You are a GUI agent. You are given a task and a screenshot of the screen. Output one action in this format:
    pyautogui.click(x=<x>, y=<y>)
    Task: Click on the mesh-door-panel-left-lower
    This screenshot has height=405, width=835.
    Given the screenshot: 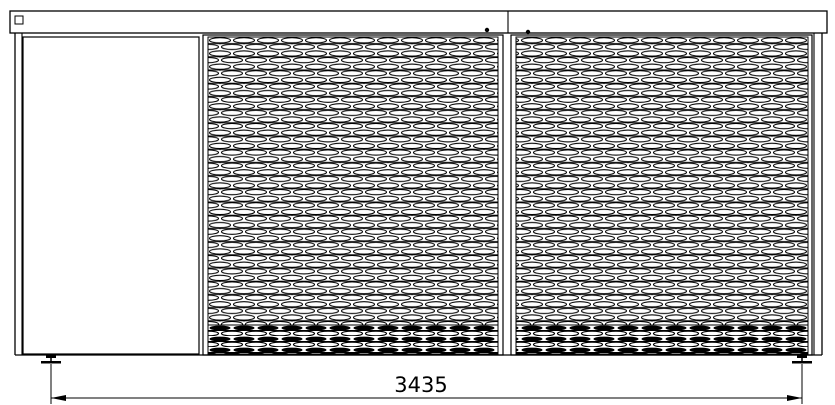 What is the action you would take?
    pyautogui.click(x=353, y=339)
    